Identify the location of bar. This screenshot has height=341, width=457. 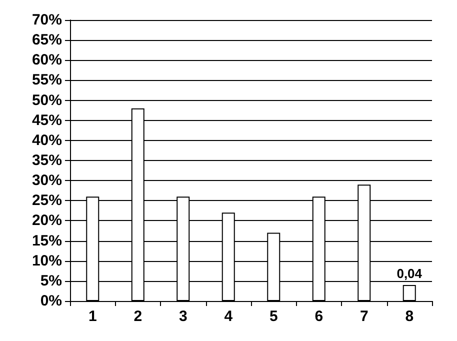
(409, 292).